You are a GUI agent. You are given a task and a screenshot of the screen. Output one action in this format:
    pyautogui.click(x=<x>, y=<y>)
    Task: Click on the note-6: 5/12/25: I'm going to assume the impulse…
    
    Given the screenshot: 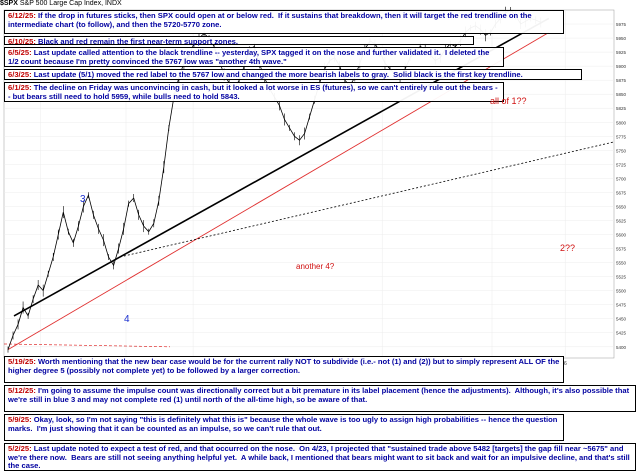 What is the action you would take?
    pyautogui.click(x=320, y=398)
    